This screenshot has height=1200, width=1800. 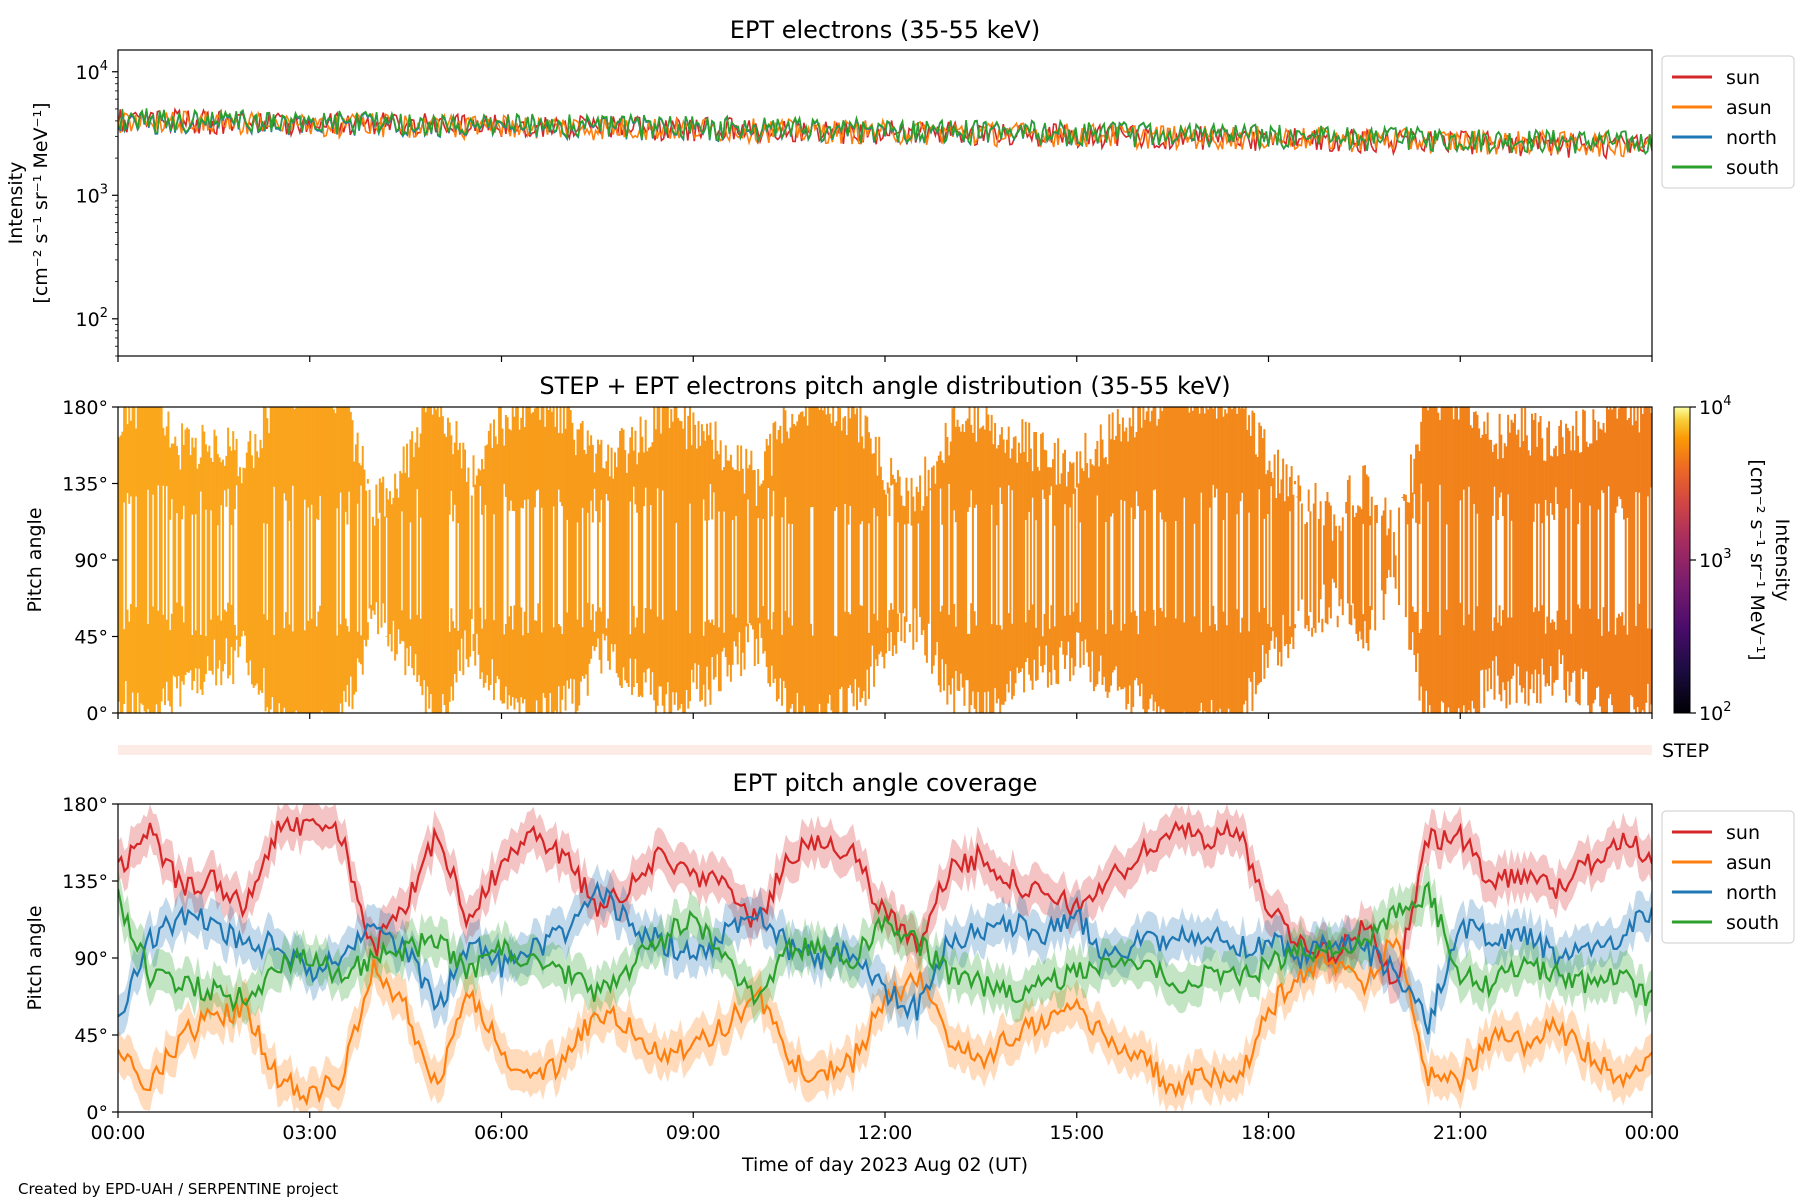 What do you see at coordinates (1752, 923) in the screenshot?
I see `legend-label: south` at bounding box center [1752, 923].